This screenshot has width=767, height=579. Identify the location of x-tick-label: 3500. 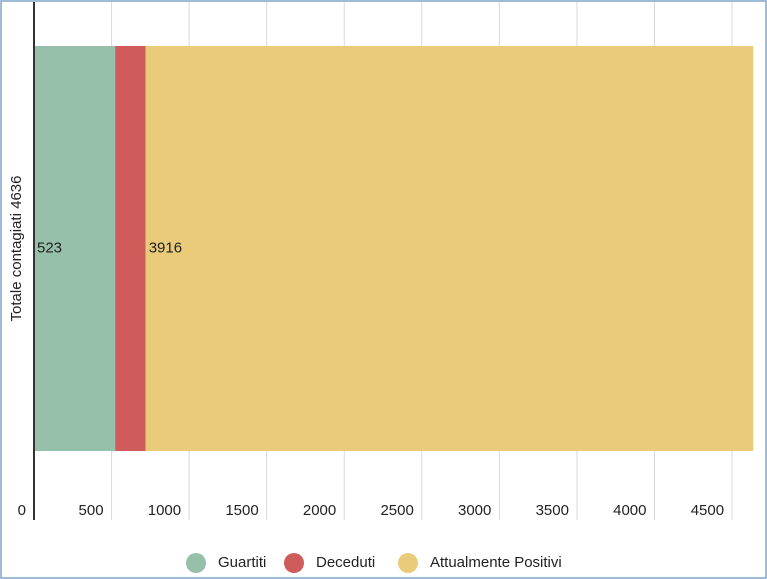
(552, 510).